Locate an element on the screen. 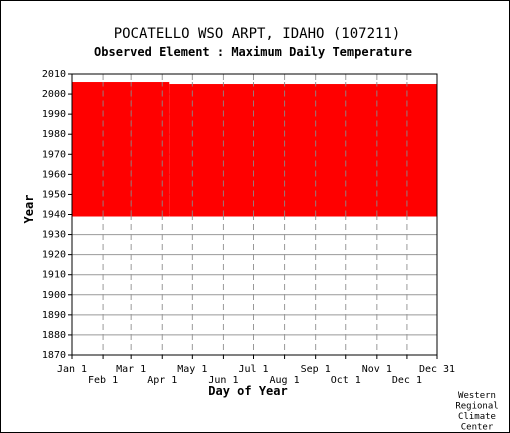 The height and width of the screenshot is (433, 510). x-tick-label-upper: Nov 1 is located at coordinates (377, 369).